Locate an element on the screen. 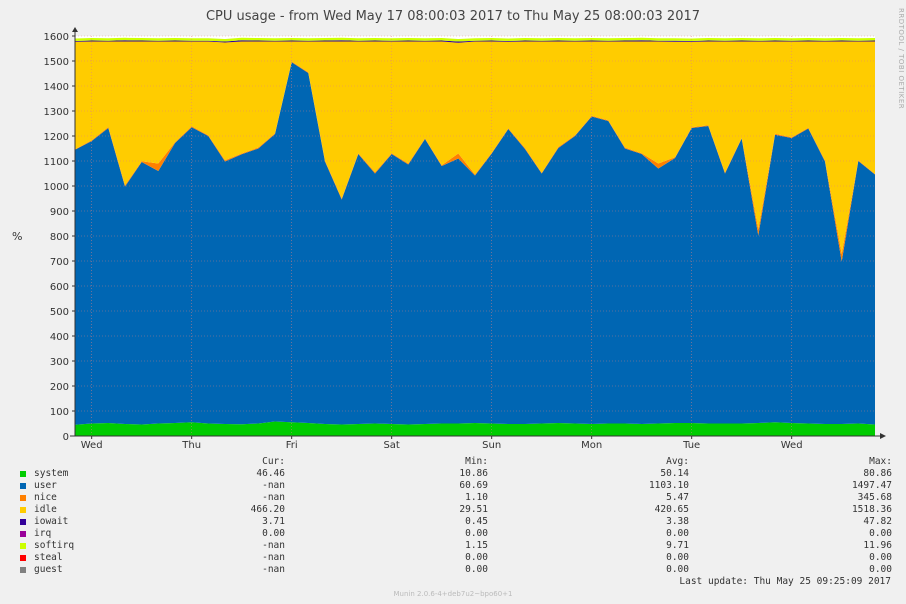 This screenshot has width=906, height=604. y-tick-label: 500 is located at coordinates (59, 312).